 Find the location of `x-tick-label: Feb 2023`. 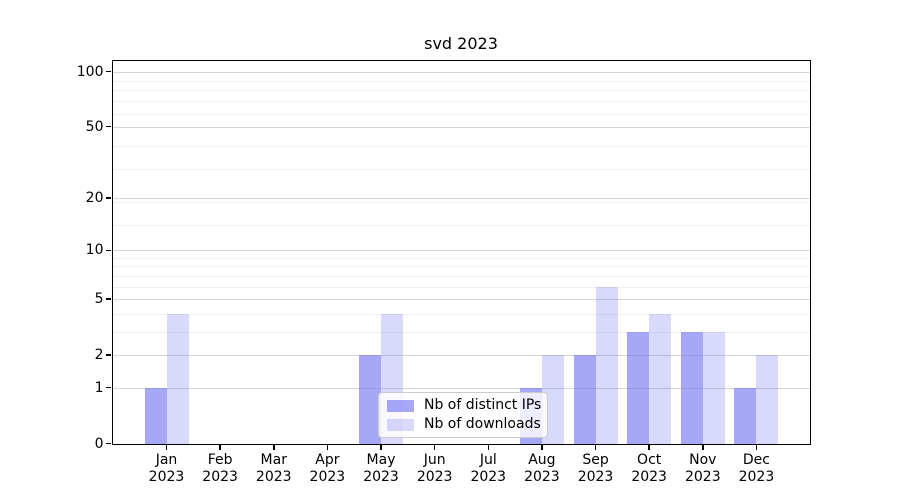

x-tick-label: Feb 2023 is located at coordinates (220, 468).